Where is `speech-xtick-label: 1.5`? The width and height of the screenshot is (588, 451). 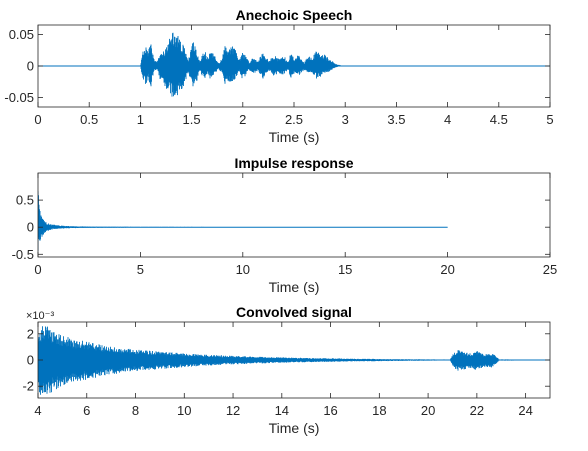 speech-xtick-label: 1.5 is located at coordinates (192, 119).